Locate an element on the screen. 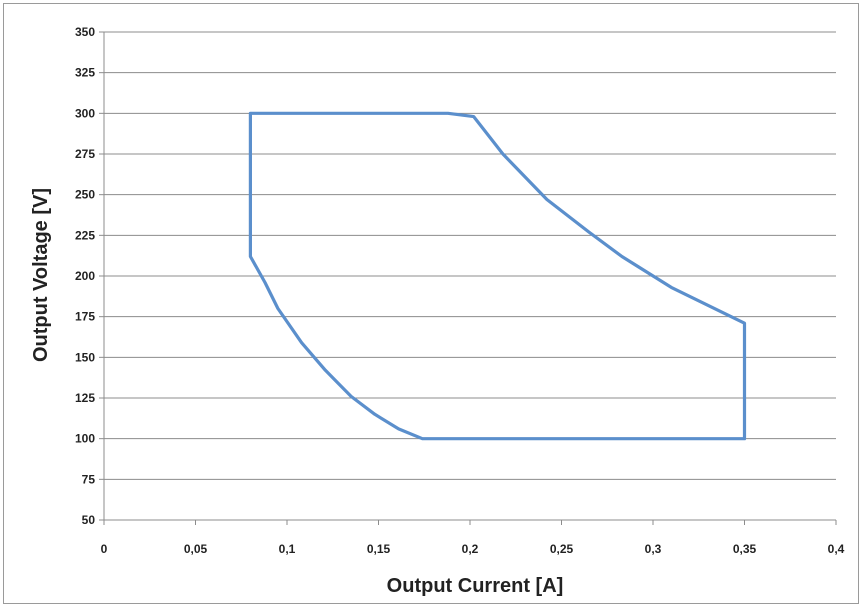 This screenshot has height=608, width=863. y-tick-label: 325 is located at coordinates (85, 73).